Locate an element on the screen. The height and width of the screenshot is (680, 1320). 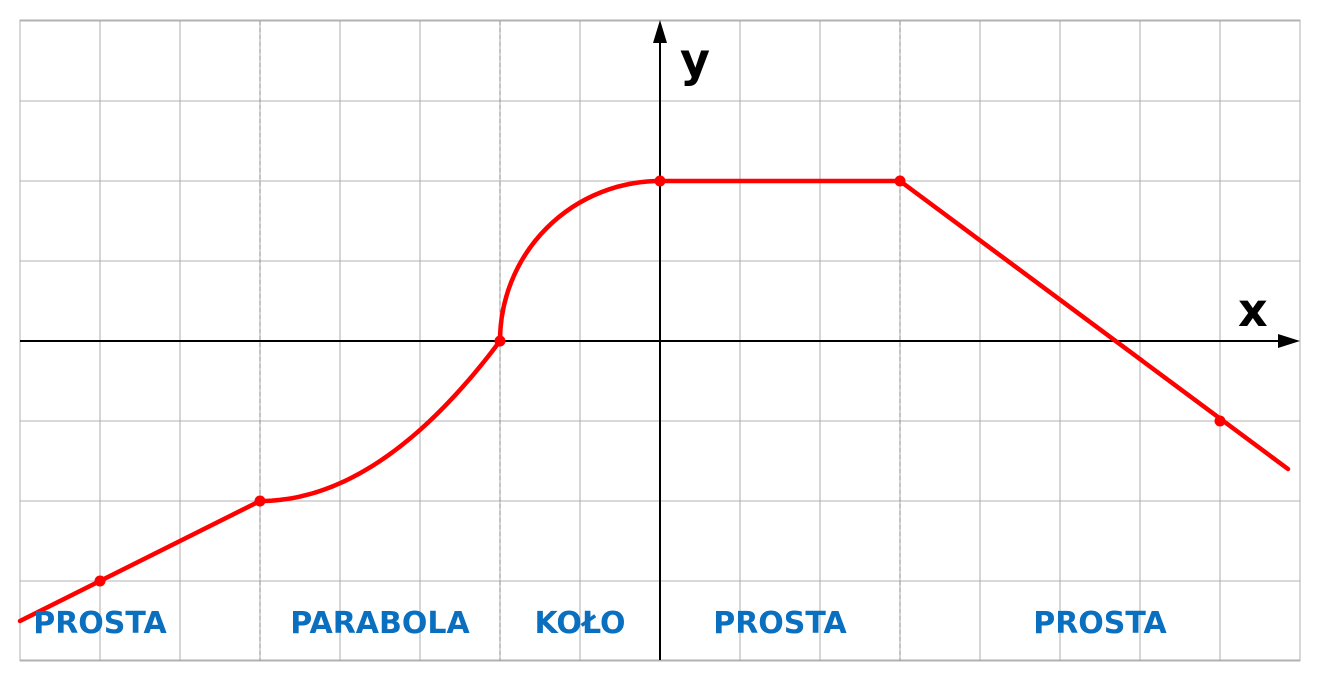
y-axis-arrow is located at coordinates (660, 31).